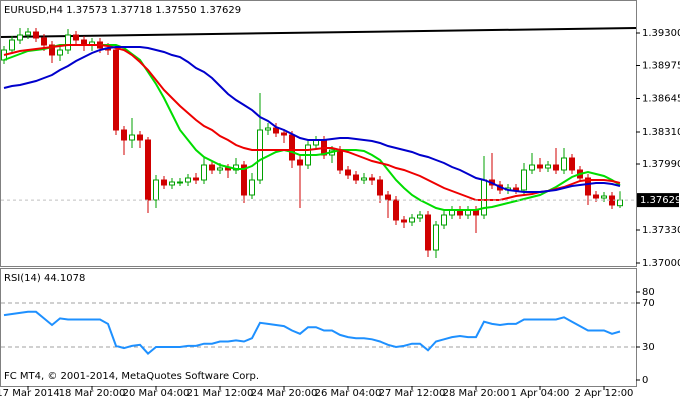 Image resolution: width=680 pixels, height=400 pixels. Describe the element at coordinates (648, 303) in the screenshot. I see `y-tick-label: 70` at that location.